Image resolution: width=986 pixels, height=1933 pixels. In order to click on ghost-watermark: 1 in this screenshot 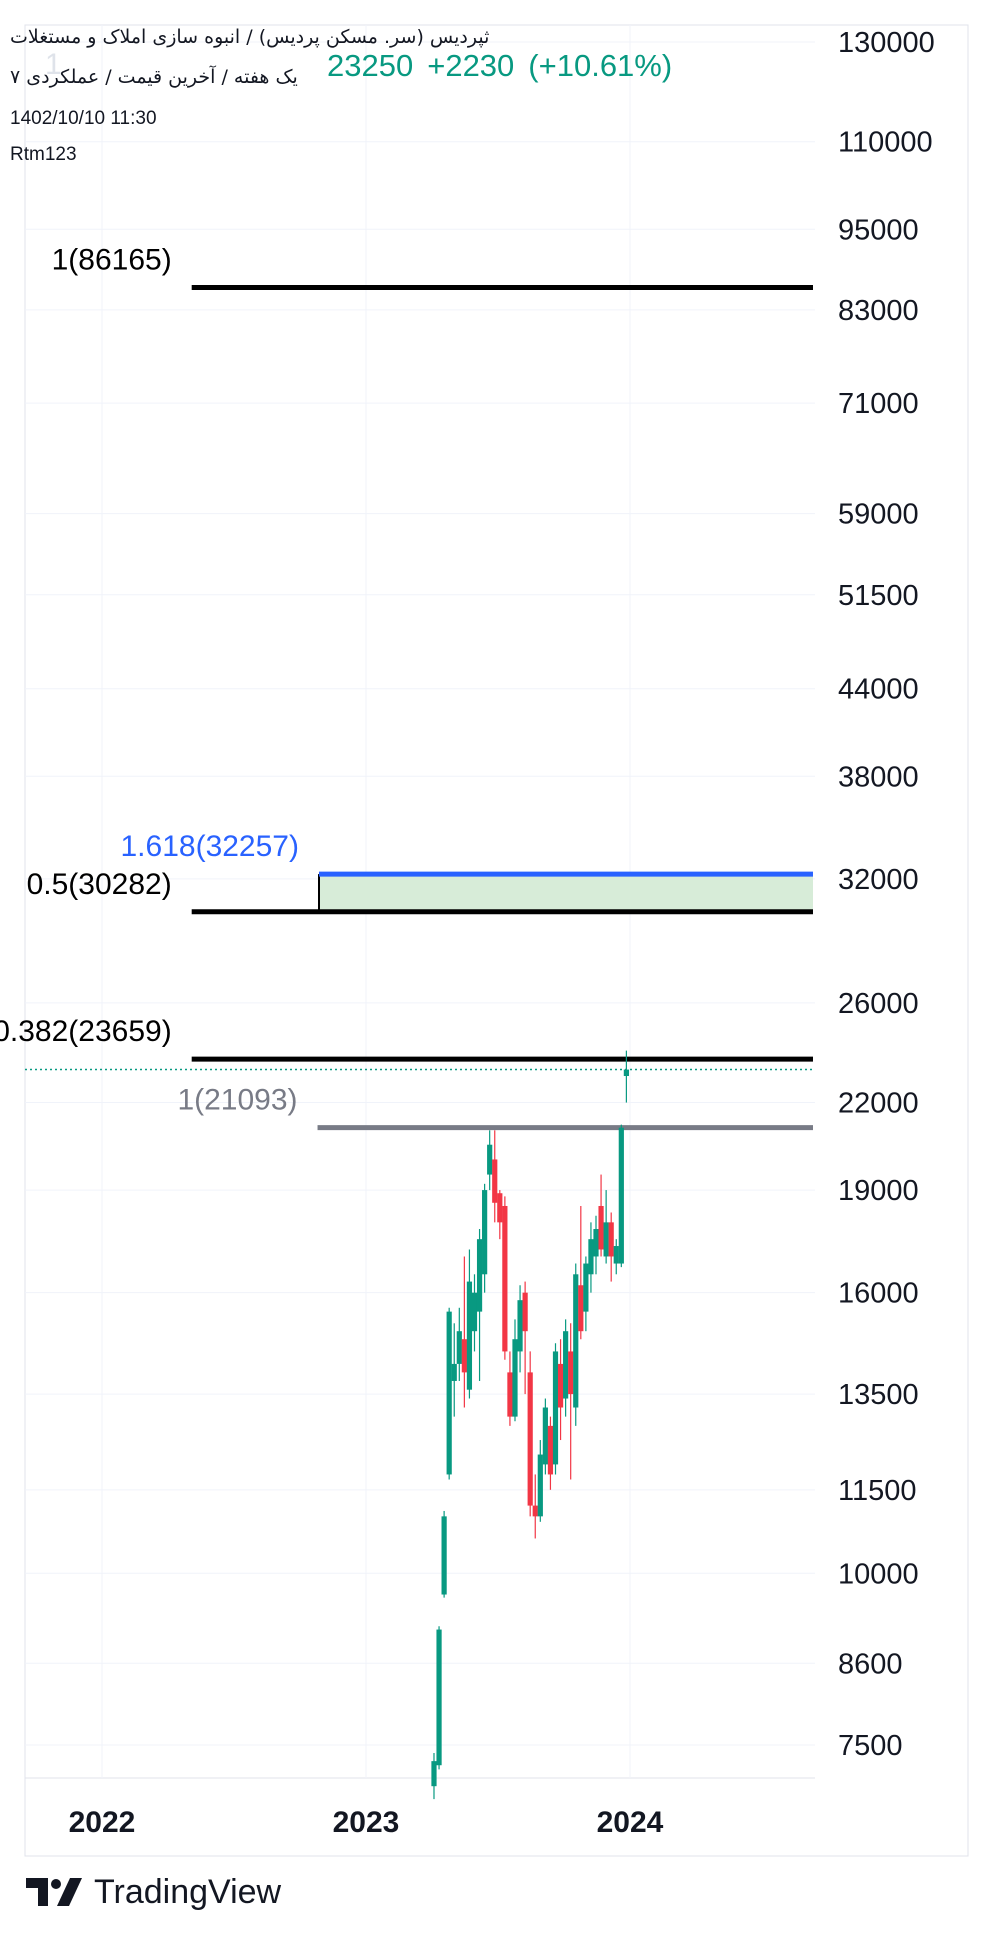, I will do `click(53, 64)`.